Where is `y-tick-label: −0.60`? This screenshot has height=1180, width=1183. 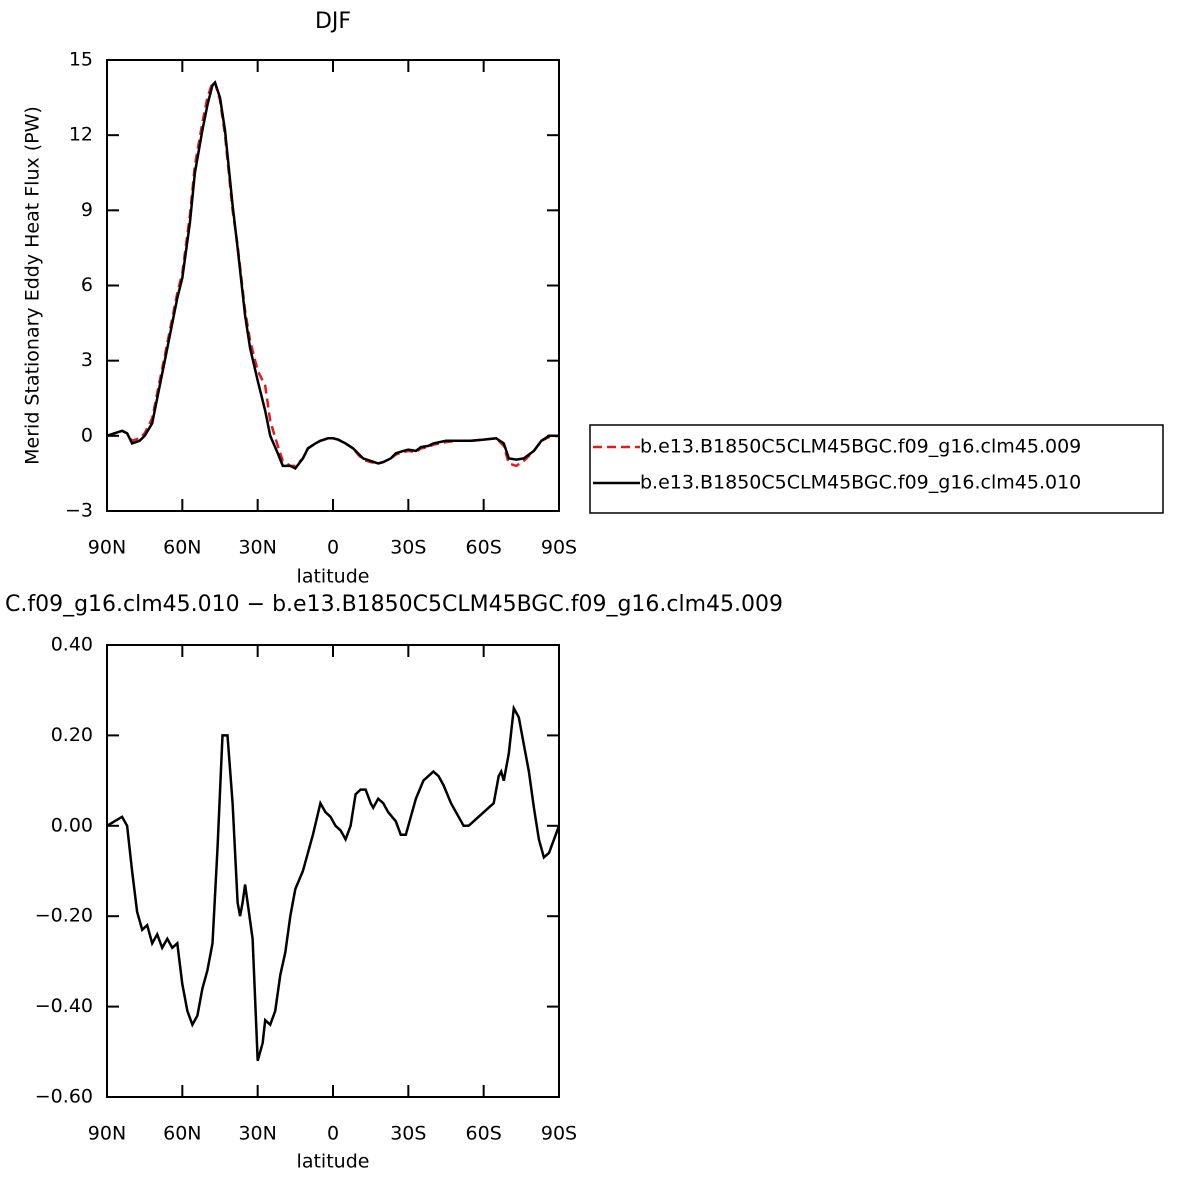
y-tick-label: −0.60 is located at coordinates (64, 1097).